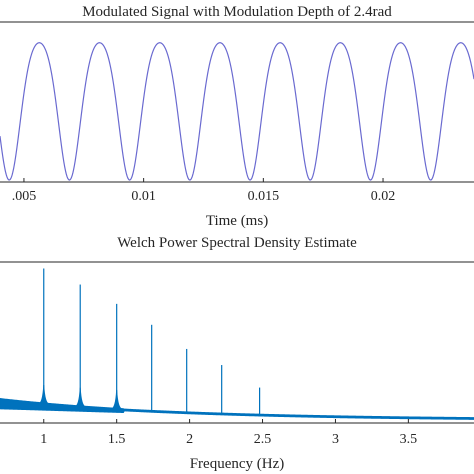  What do you see at coordinates (204, 191) in the screenshot?
I see `chart-top-x-axis: .005 0.01 0.015 0.02` at bounding box center [204, 191].